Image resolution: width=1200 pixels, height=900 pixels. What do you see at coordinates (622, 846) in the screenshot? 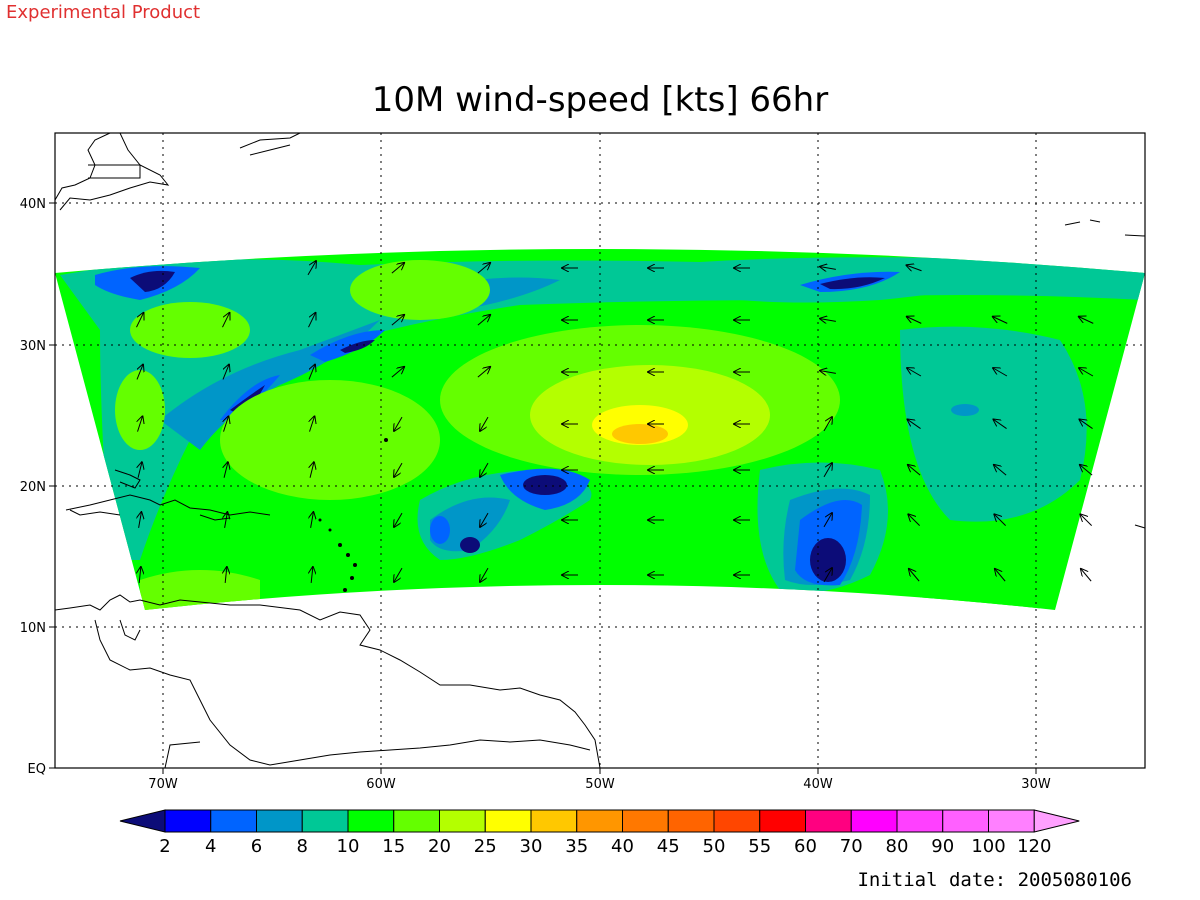
I see `colorbar-label: 40` at bounding box center [622, 846].